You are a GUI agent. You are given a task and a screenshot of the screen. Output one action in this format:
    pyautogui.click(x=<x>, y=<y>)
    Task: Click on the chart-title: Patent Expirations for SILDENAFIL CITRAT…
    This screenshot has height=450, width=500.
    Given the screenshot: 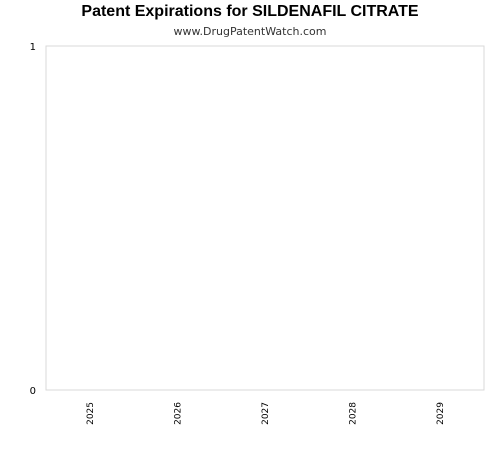 What is the action you would take?
    pyautogui.click(x=250, y=11)
    